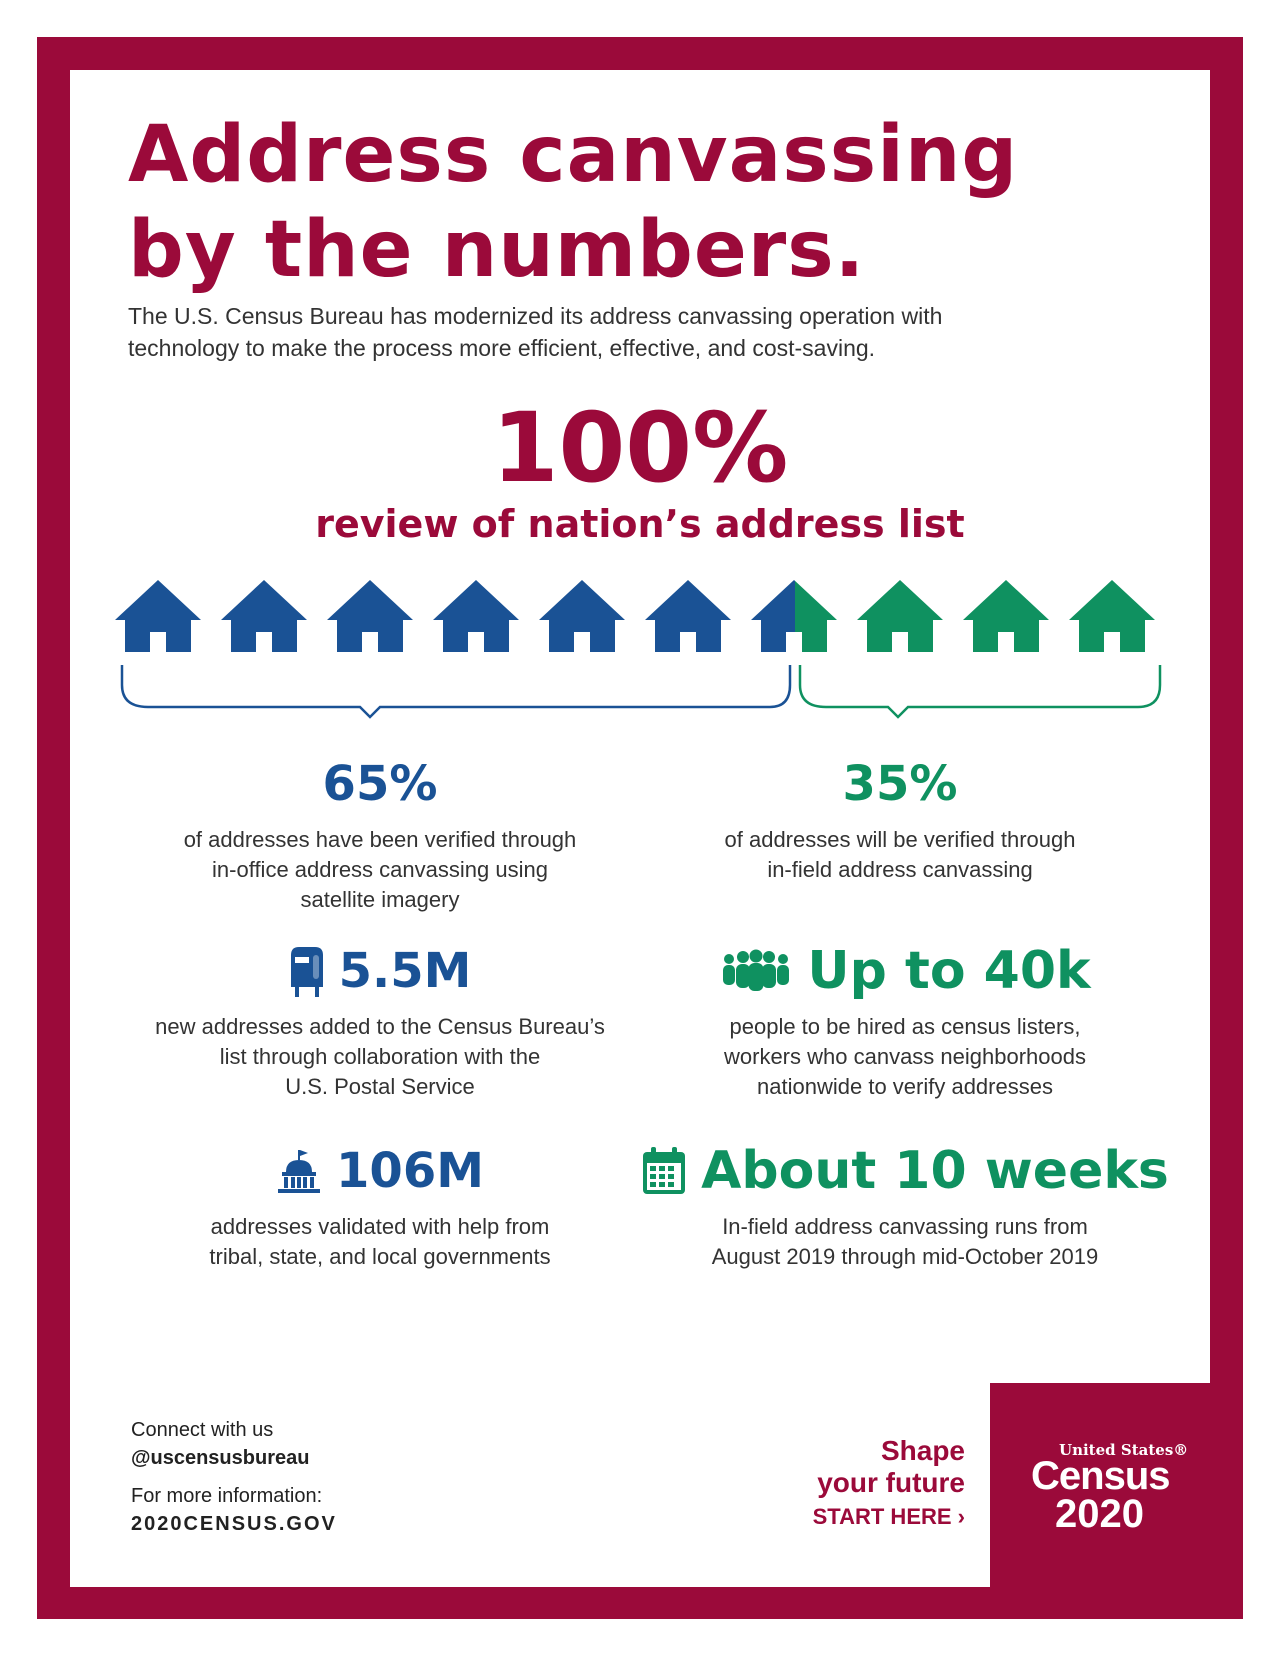 The height and width of the screenshot is (1656, 1280). I want to click on social-handle-link: @uscensusbureau, so click(220, 1458).